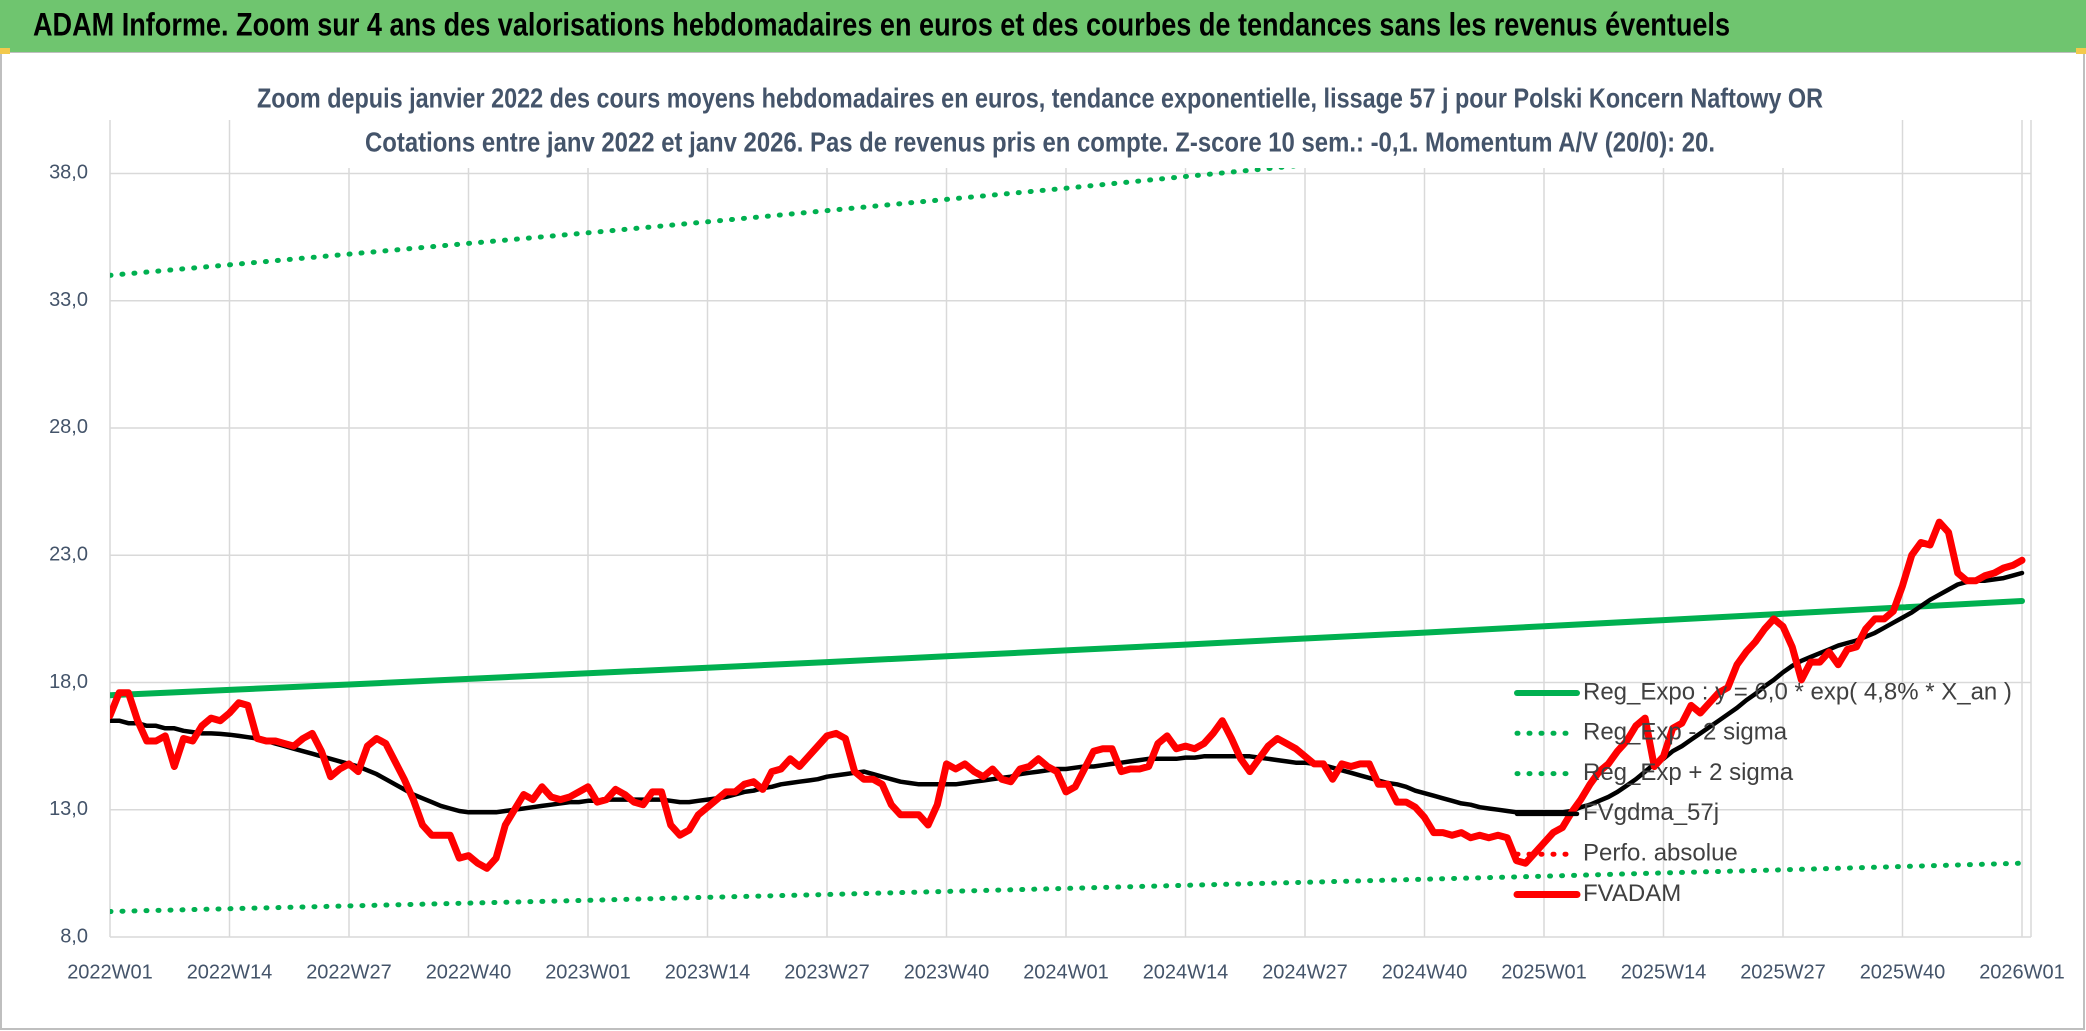 This screenshot has width=2086, height=1031. What do you see at coordinates (1544, 972) in the screenshot?
I see `x-tick-label: 2025W01` at bounding box center [1544, 972].